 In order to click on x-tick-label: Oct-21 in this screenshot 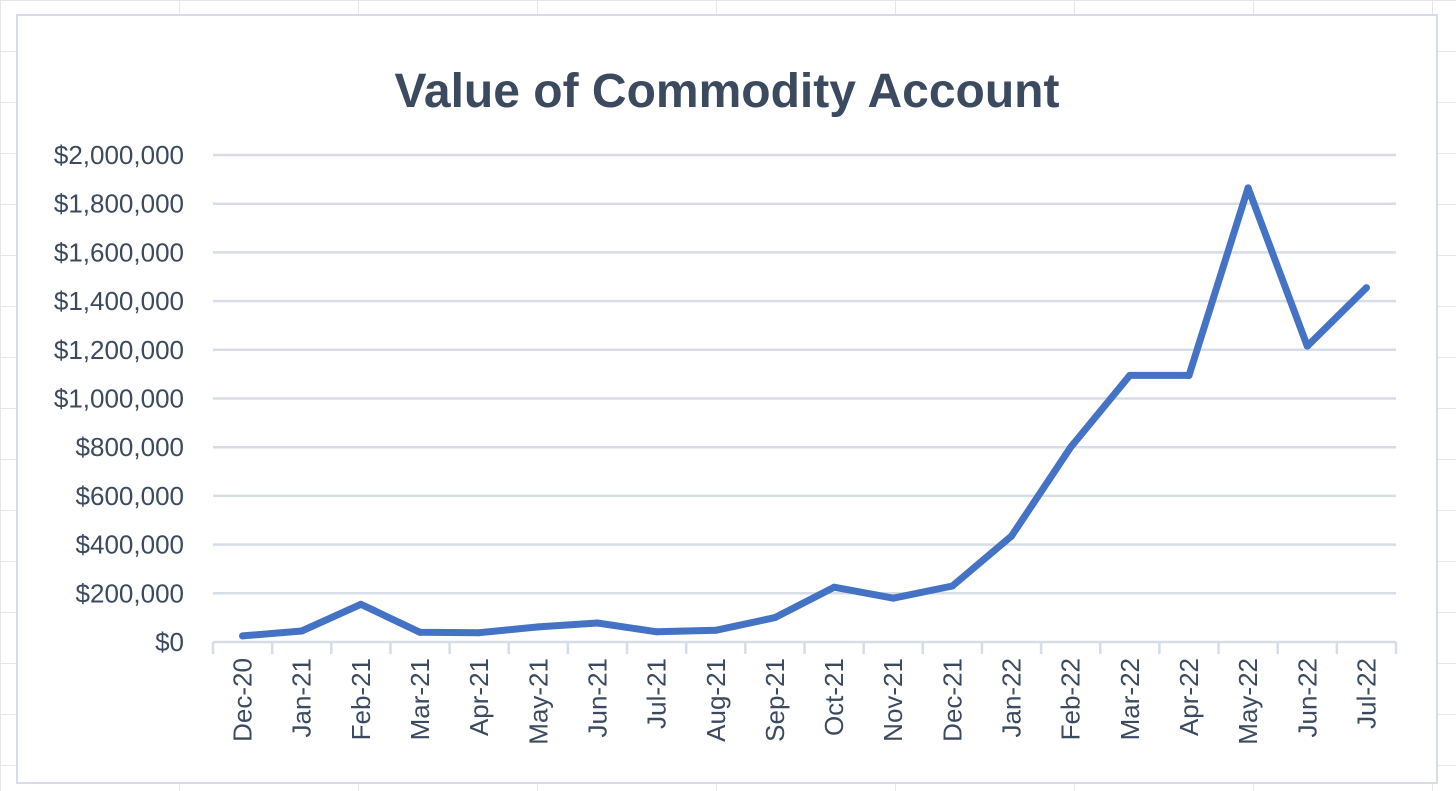, I will do `click(834, 697)`.